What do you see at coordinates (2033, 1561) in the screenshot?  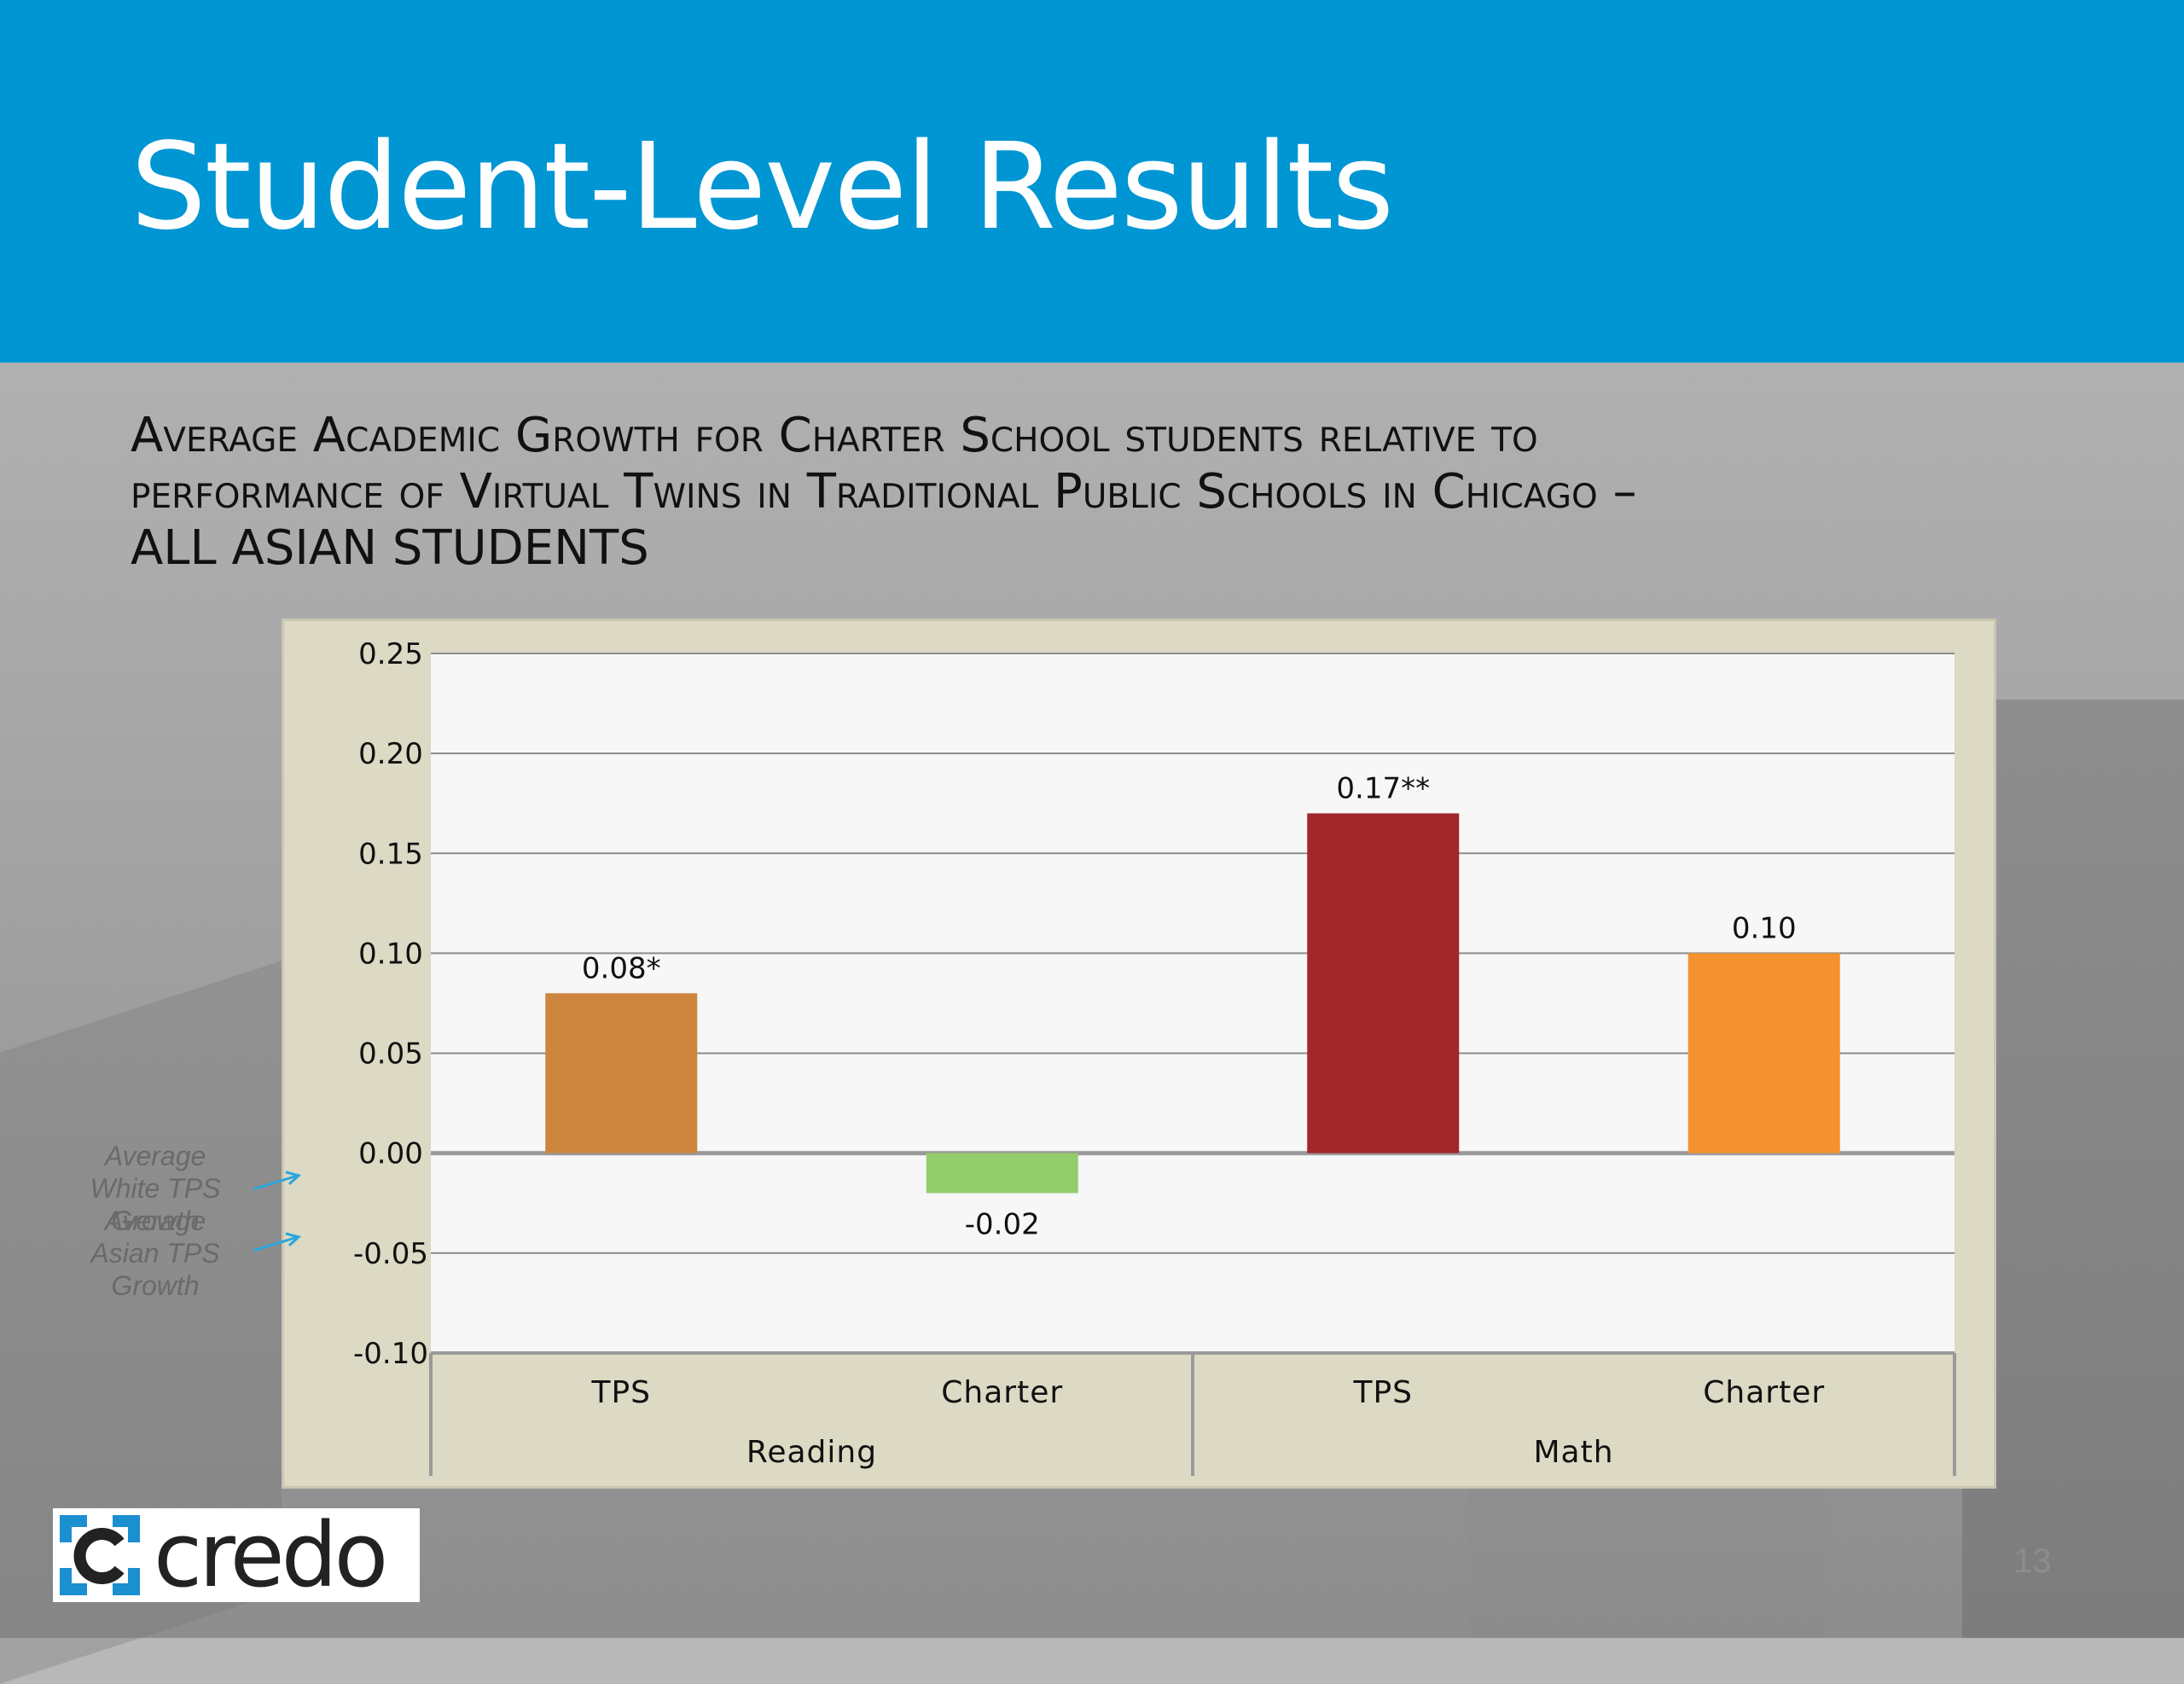 I see `page-number: 13` at bounding box center [2033, 1561].